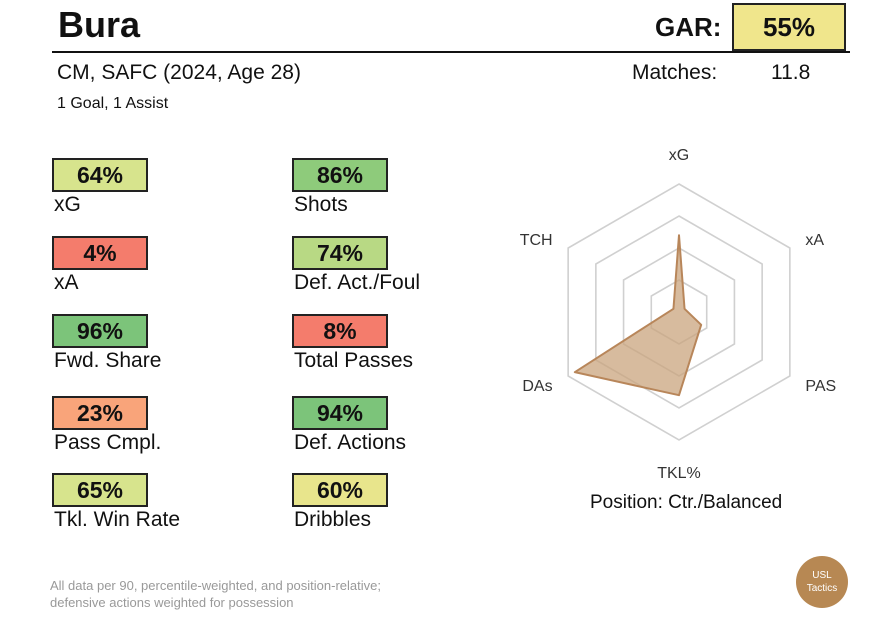  What do you see at coordinates (451, 52) in the screenshot?
I see `header-divider` at bounding box center [451, 52].